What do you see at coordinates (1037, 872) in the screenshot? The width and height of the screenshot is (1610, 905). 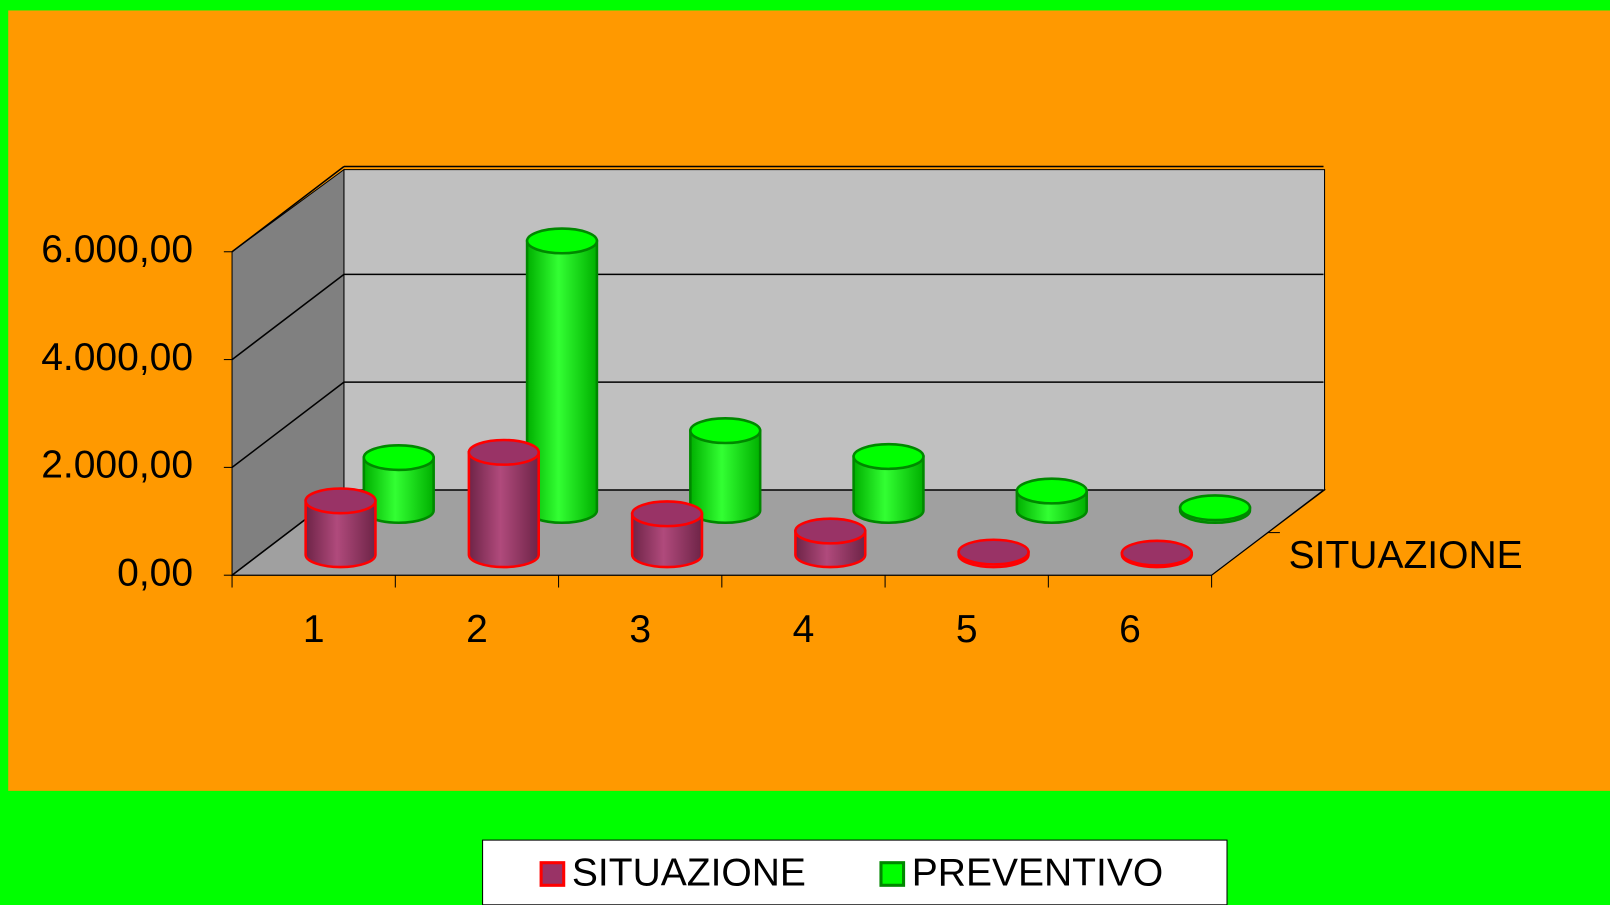 I see `legend-label: PREVENTIVO` at bounding box center [1037, 872].